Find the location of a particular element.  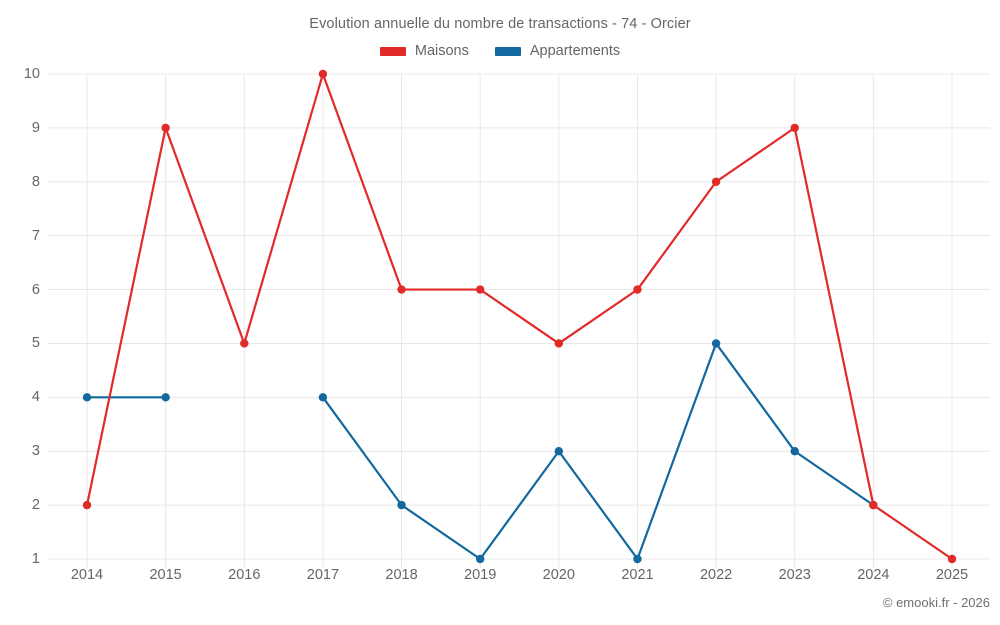

y-axis-label: 8 is located at coordinates (35, 181).